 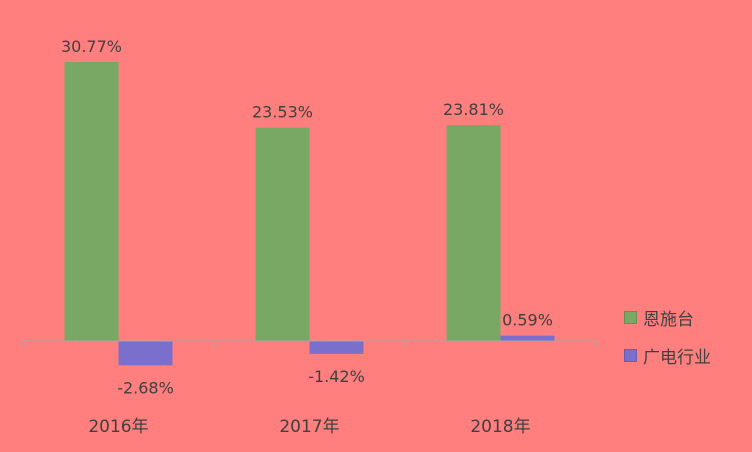 I want to click on data-label-2-2018年: 0.59%, so click(x=527, y=320).